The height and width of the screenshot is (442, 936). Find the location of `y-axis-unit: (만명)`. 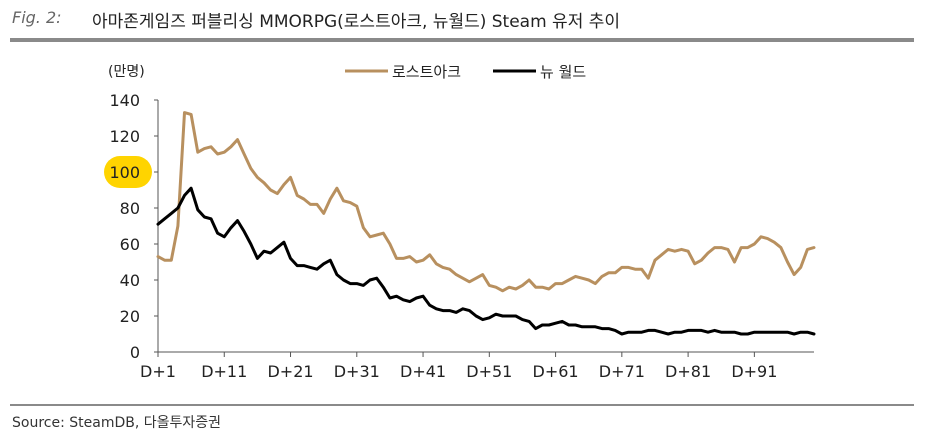

y-axis-unit: (만명) is located at coordinates (126, 72).